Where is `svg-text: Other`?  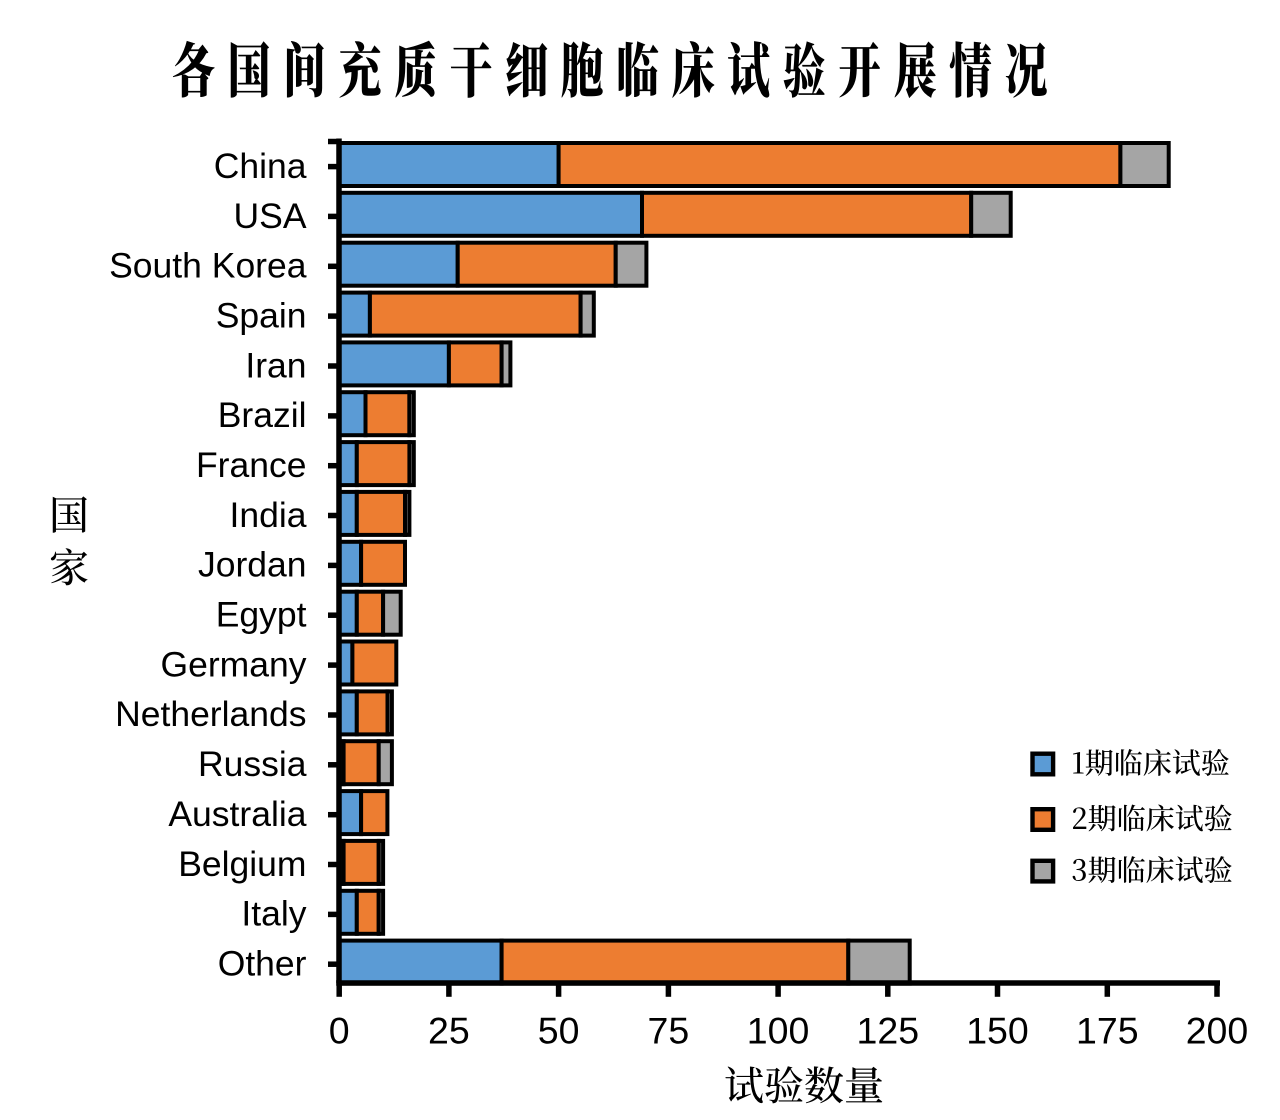 svg-text: Other is located at coordinates (262, 964).